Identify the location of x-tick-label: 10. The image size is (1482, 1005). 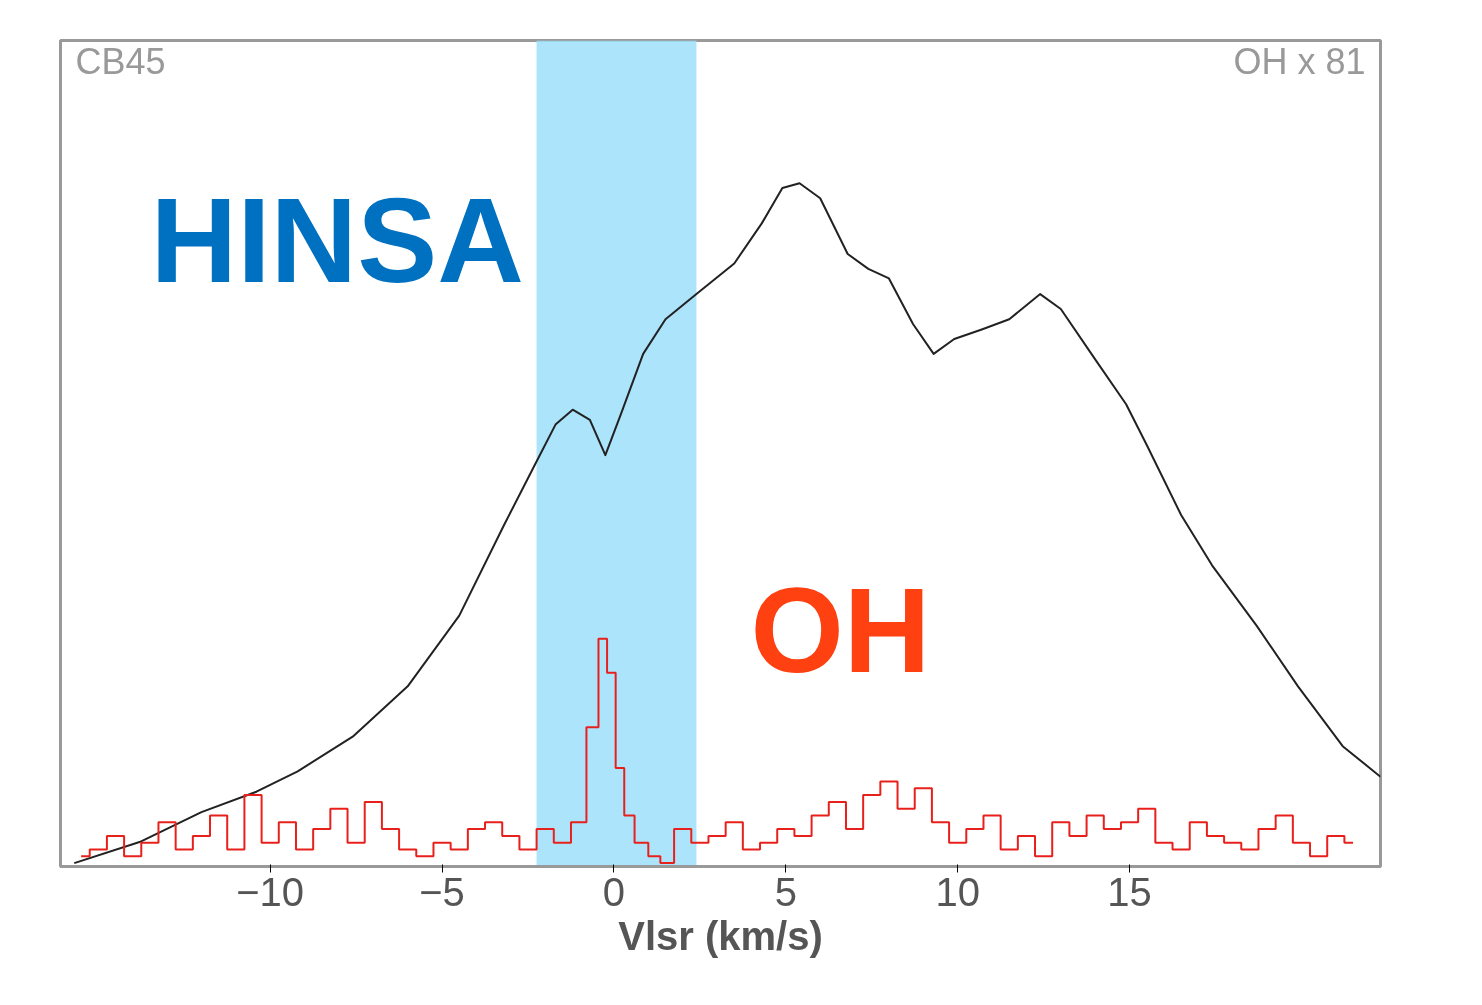
(957, 891).